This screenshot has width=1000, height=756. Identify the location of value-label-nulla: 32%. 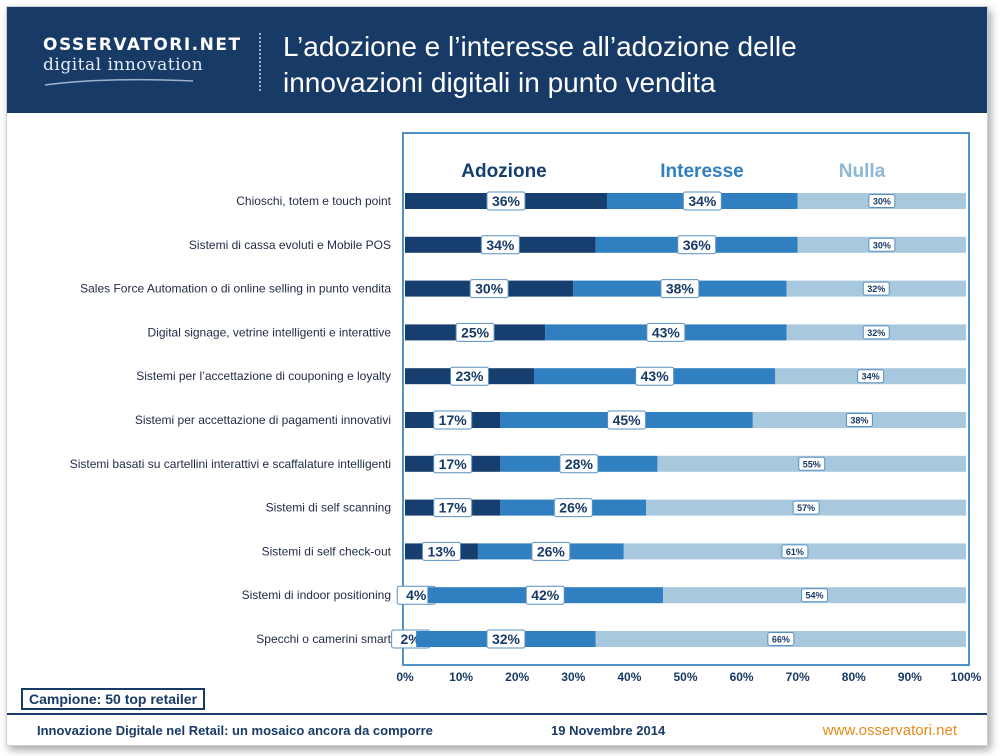
(876, 333).